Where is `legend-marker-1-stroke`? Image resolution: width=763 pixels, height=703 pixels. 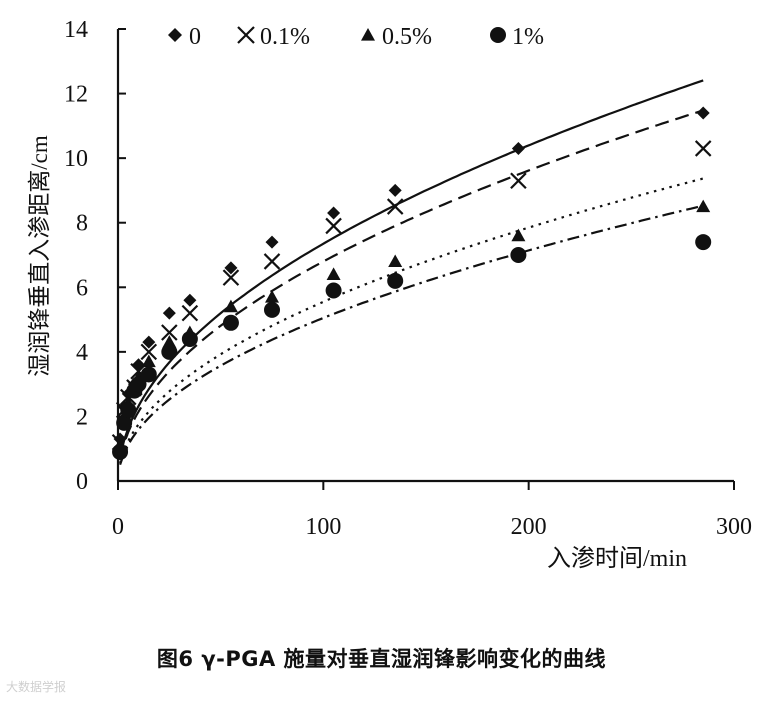
legend-marker-1-stroke is located at coordinates (246, 35).